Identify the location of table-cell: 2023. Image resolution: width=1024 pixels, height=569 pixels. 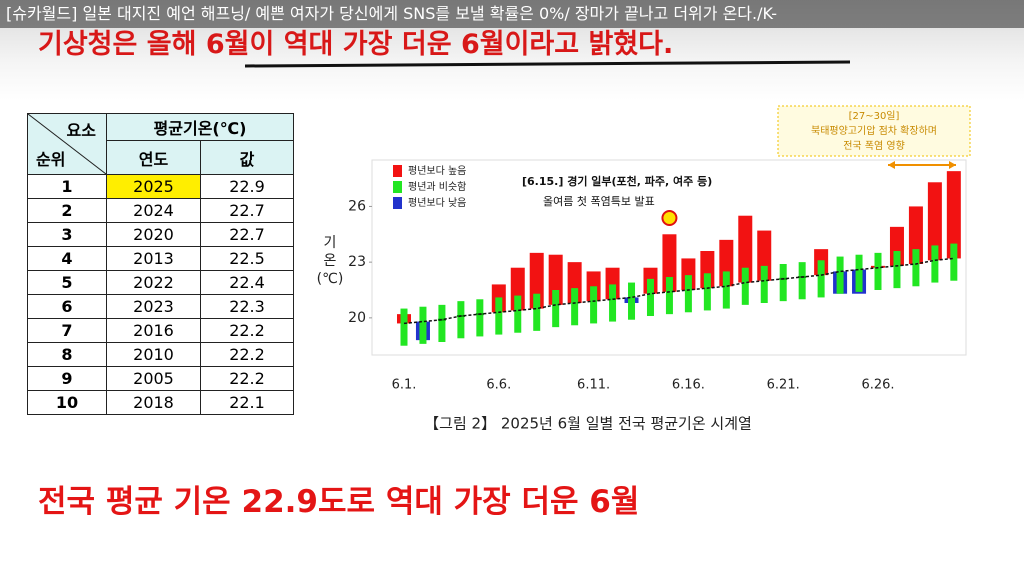
(153, 306).